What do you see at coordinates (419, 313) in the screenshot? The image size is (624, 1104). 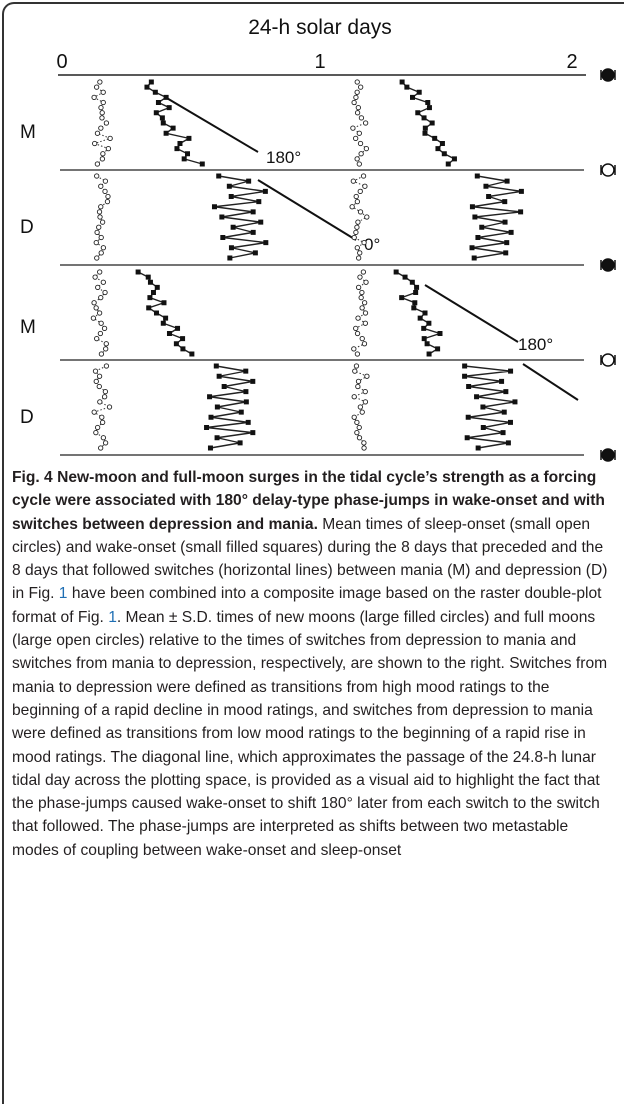 I see `wake-trace` at bounding box center [419, 313].